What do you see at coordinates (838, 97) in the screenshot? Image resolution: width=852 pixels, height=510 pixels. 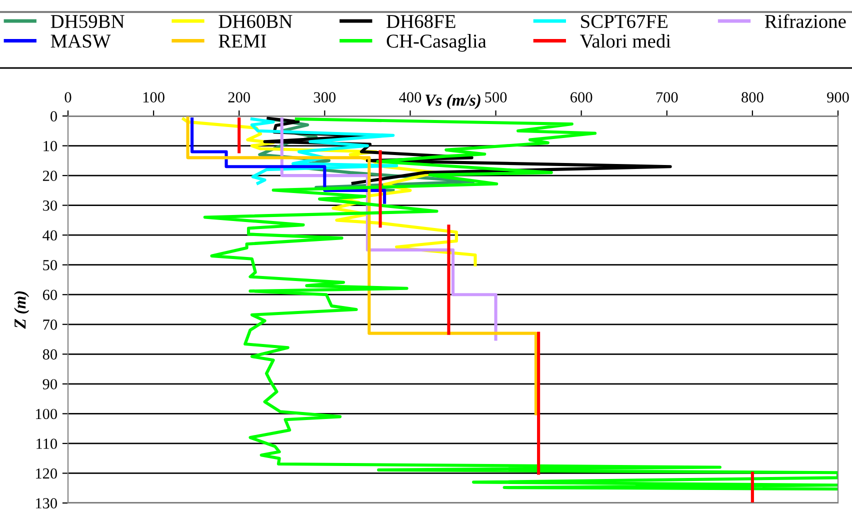 I see `x-tick-label: 900` at bounding box center [838, 97].